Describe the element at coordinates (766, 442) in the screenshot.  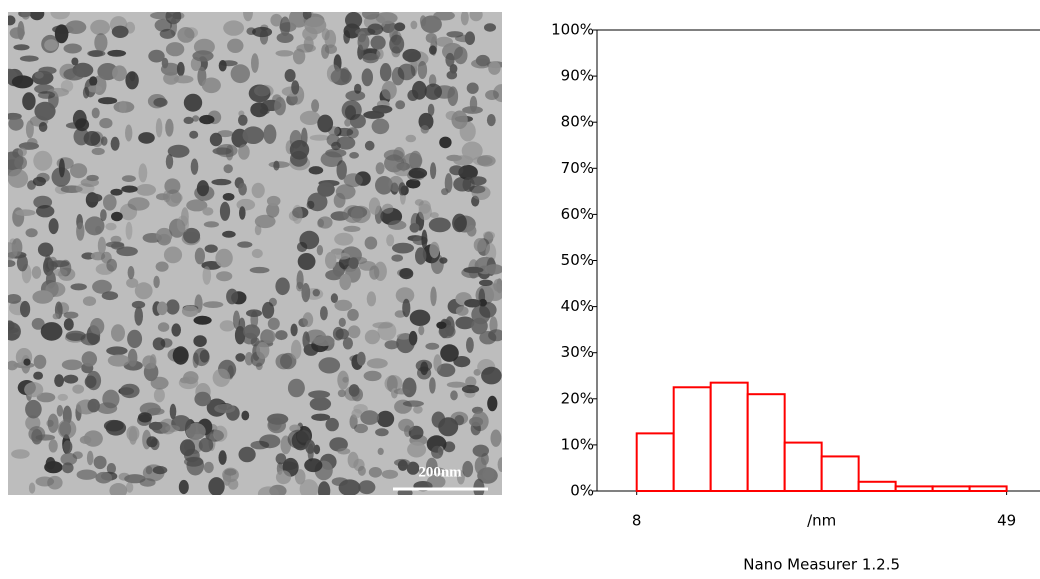
I see `bar` at that location.